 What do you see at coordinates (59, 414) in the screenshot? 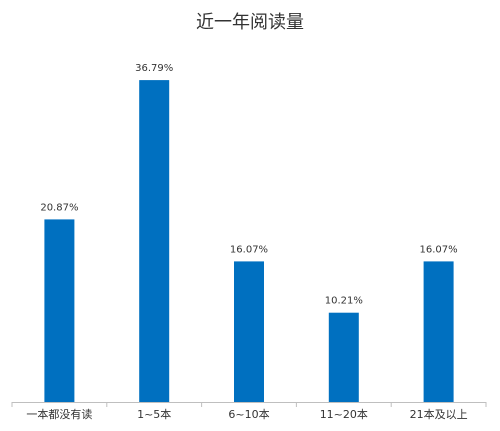
I see `x-tick-label-1: 一本都没有读` at bounding box center [59, 414].